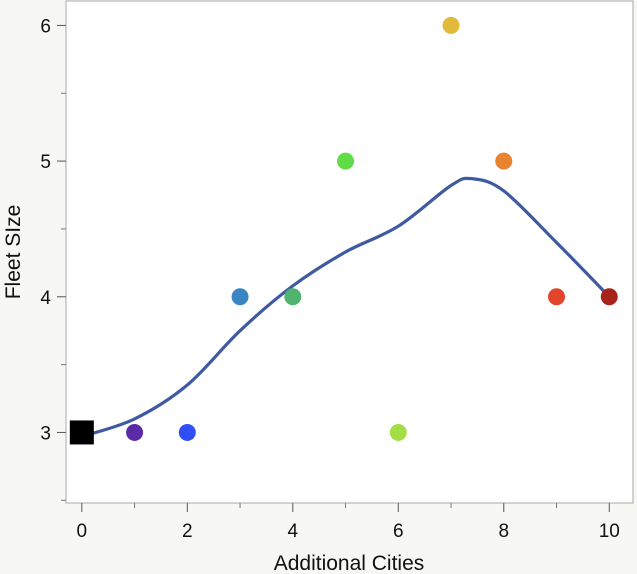 The height and width of the screenshot is (574, 637). I want to click on x-tick-label: 10, so click(609, 531).